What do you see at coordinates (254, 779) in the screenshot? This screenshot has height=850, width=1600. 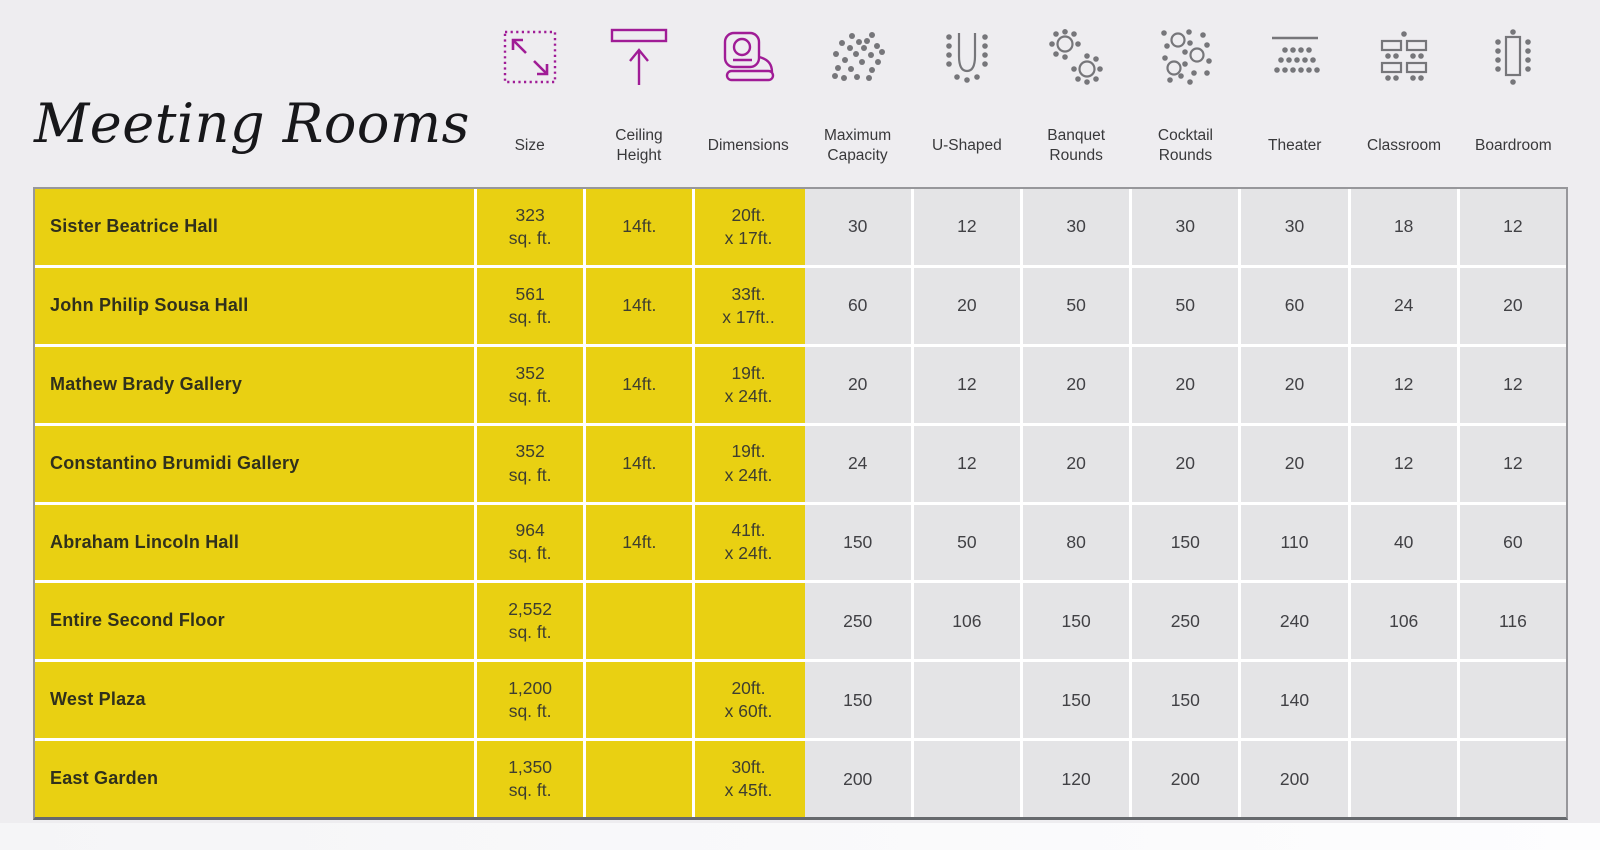 I see `room-name-cell: East Garden` at bounding box center [254, 779].